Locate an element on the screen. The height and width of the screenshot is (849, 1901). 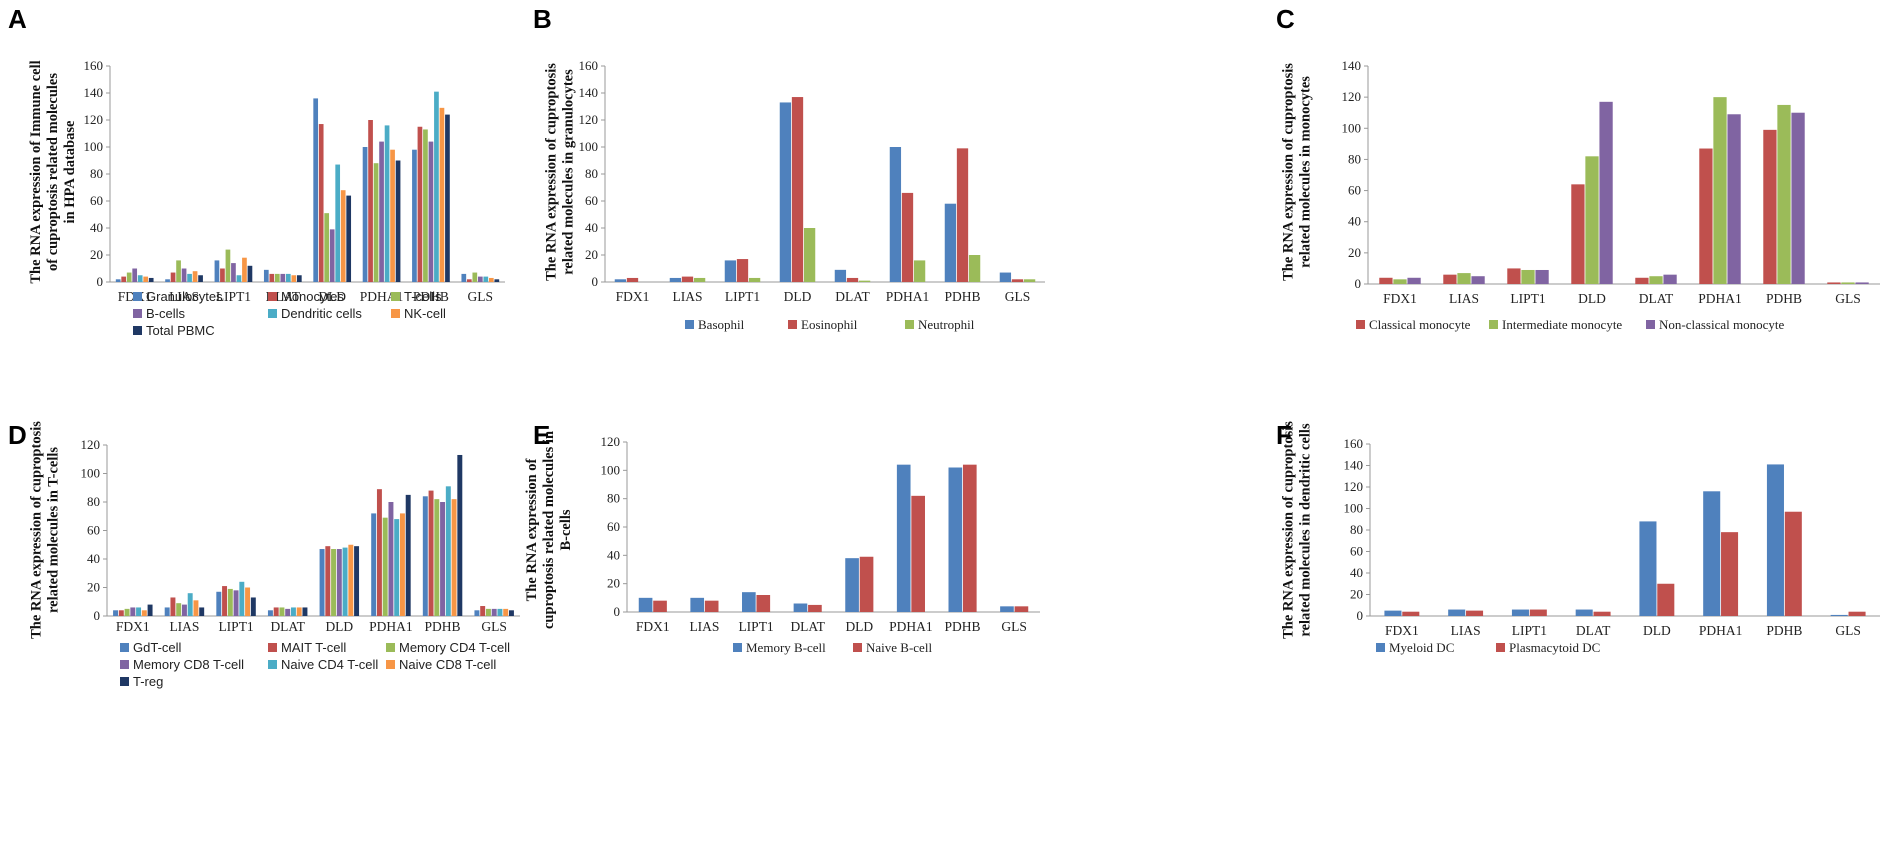
legend-label: T-cells is located at coordinates (423, 296).